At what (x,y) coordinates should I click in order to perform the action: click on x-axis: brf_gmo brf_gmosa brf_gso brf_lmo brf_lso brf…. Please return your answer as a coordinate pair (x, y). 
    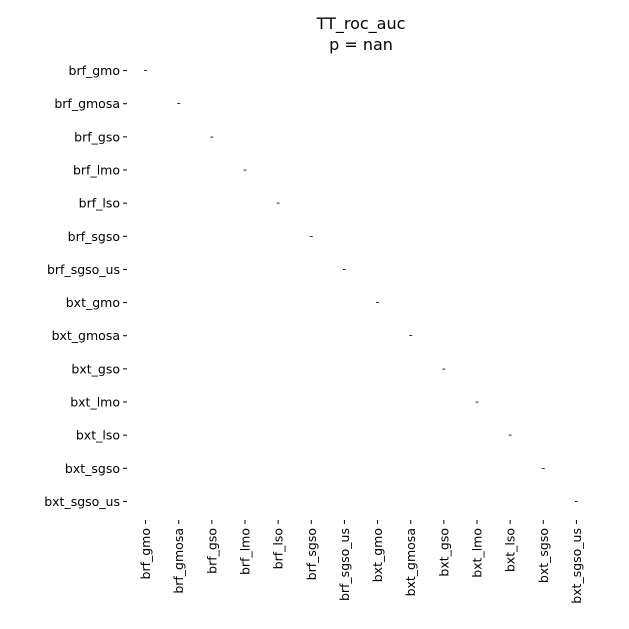
    Looking at the image, I should click on (361, 562).